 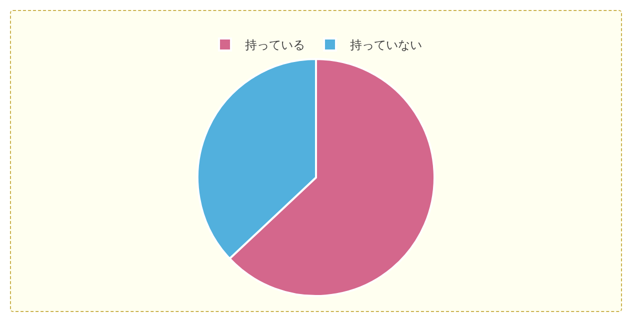 What do you see at coordinates (386, 45) in the screenshot?
I see `legend-label: 持っていない` at bounding box center [386, 45].